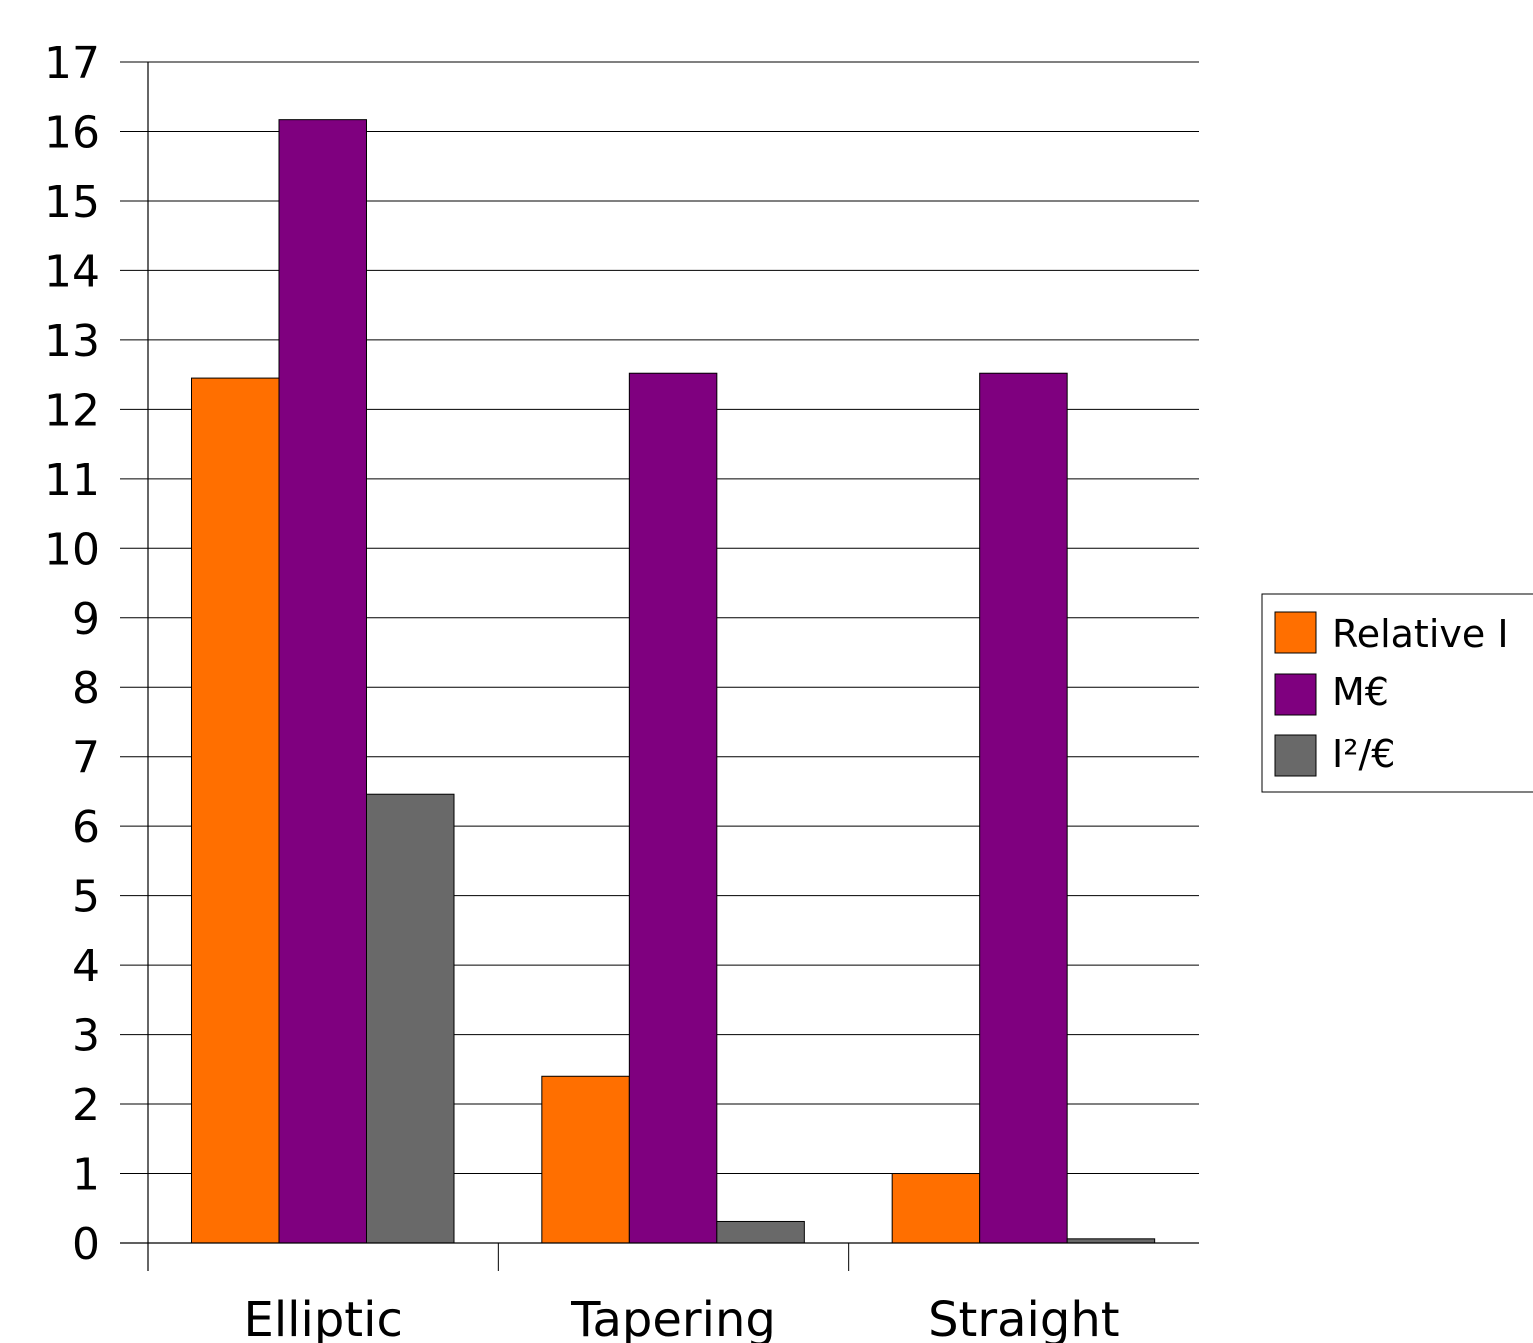 The image size is (1533, 1343). I want to click on y-tick-label: 4, so click(86, 966).